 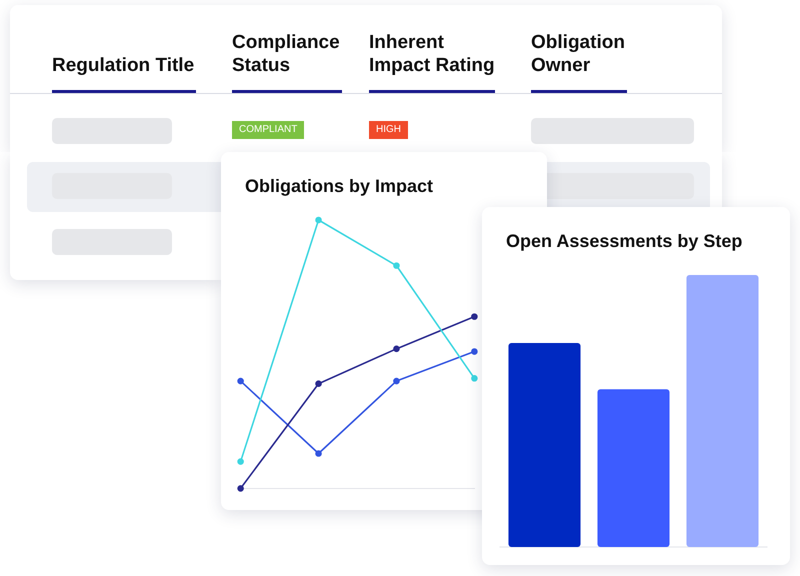 What do you see at coordinates (388, 130) in the screenshot?
I see `text: HIGH` at bounding box center [388, 130].